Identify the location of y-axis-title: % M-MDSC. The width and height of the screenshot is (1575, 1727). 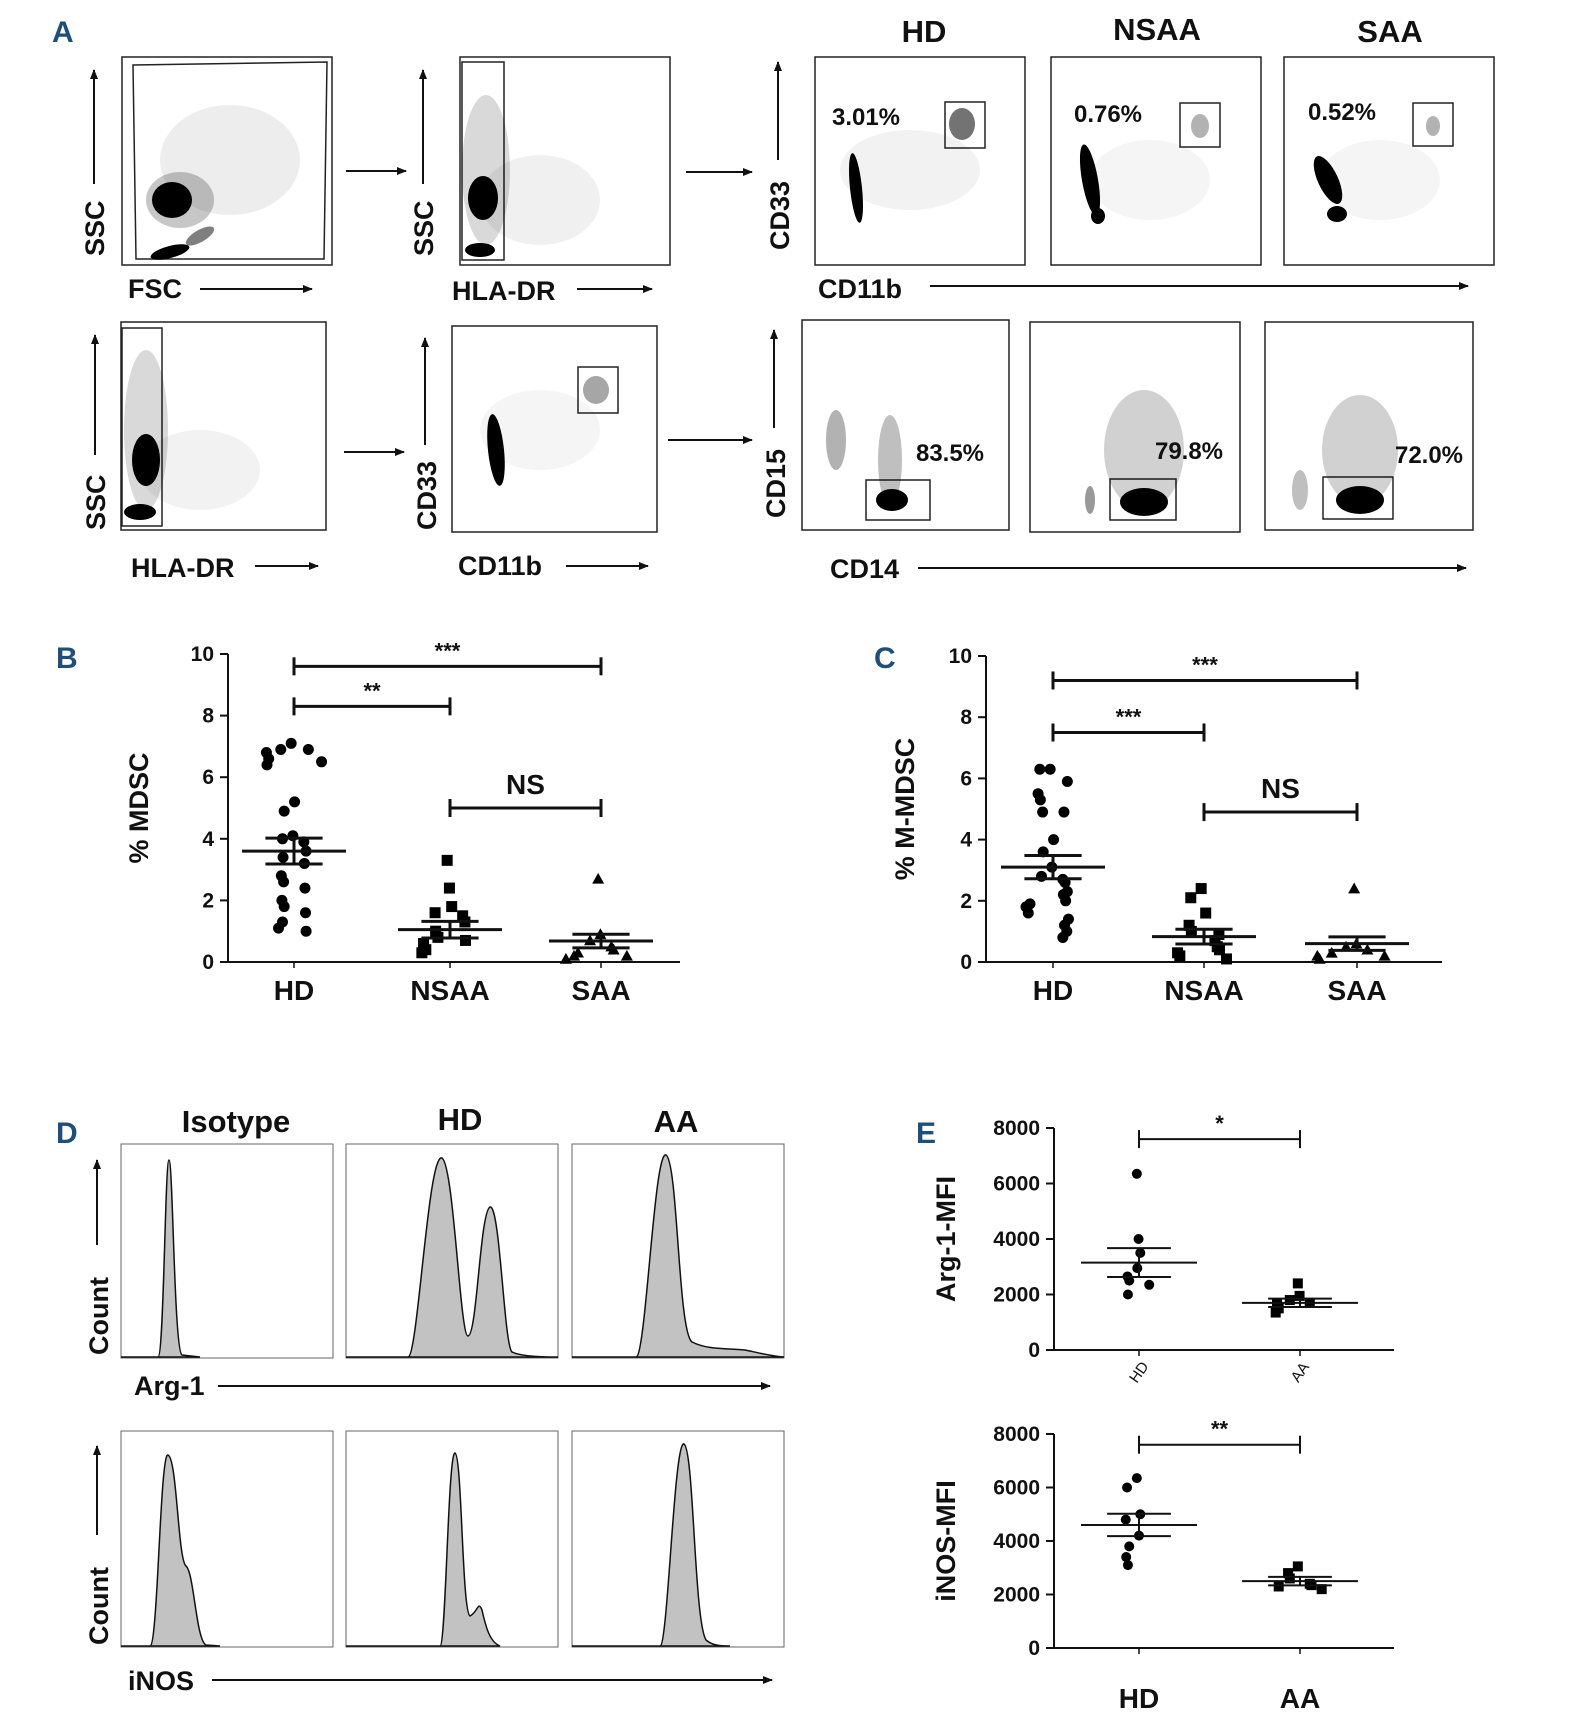
(905, 809).